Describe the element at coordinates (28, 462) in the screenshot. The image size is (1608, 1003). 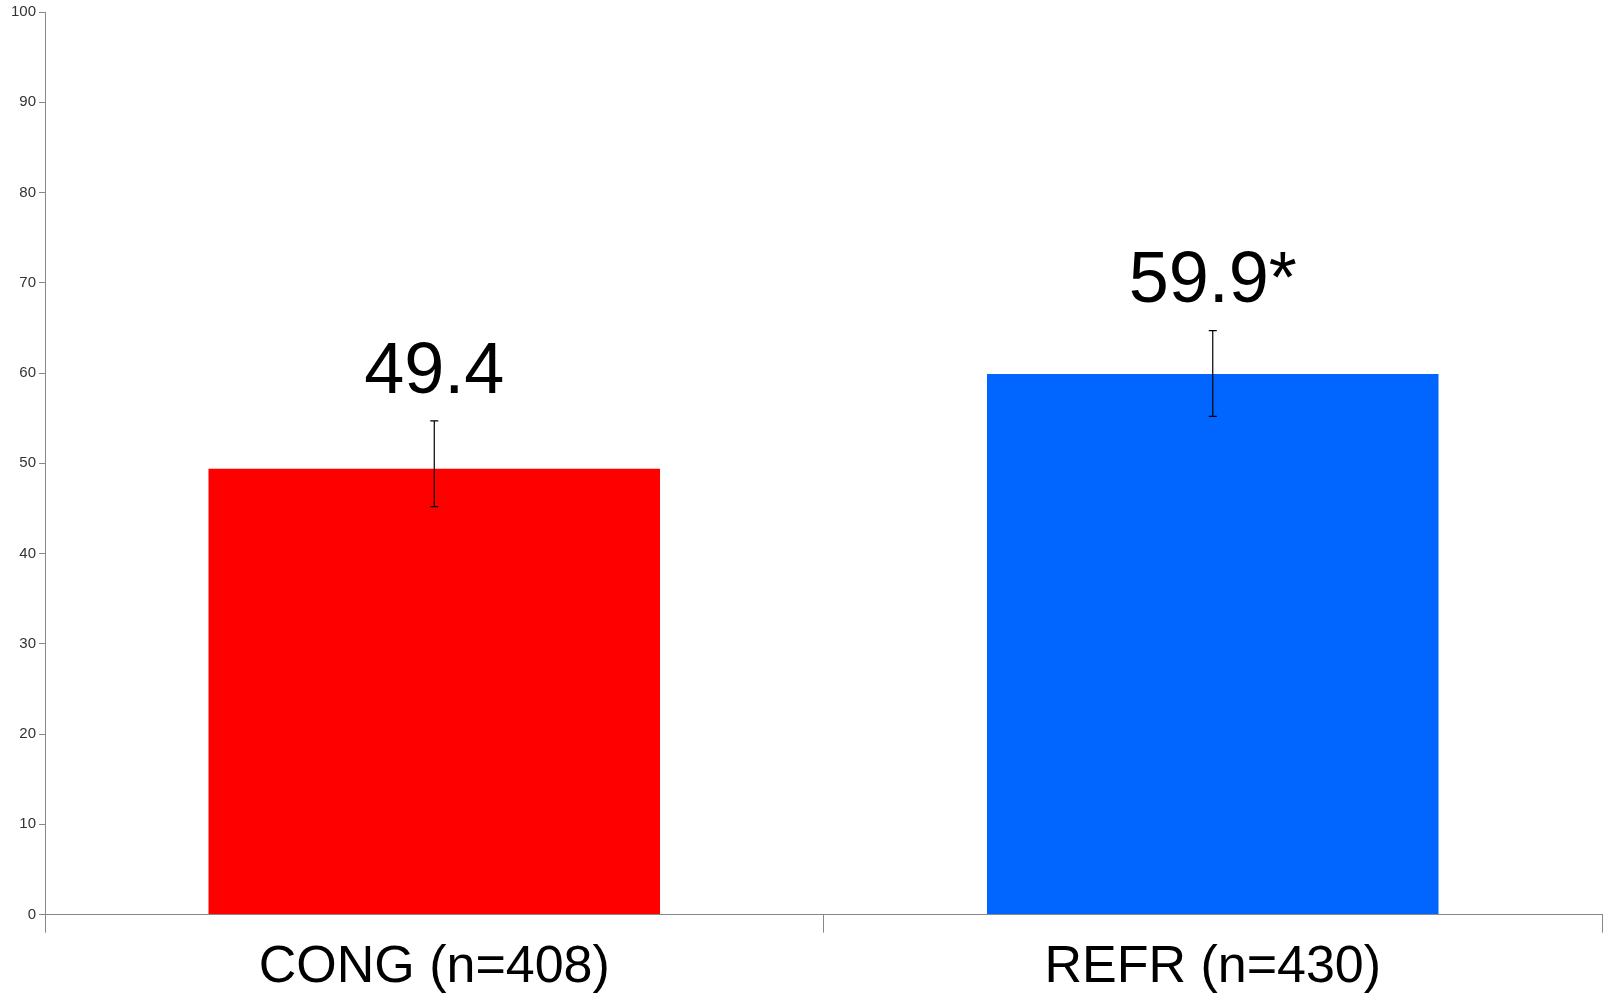
I see `y-tick-label: 50` at that location.